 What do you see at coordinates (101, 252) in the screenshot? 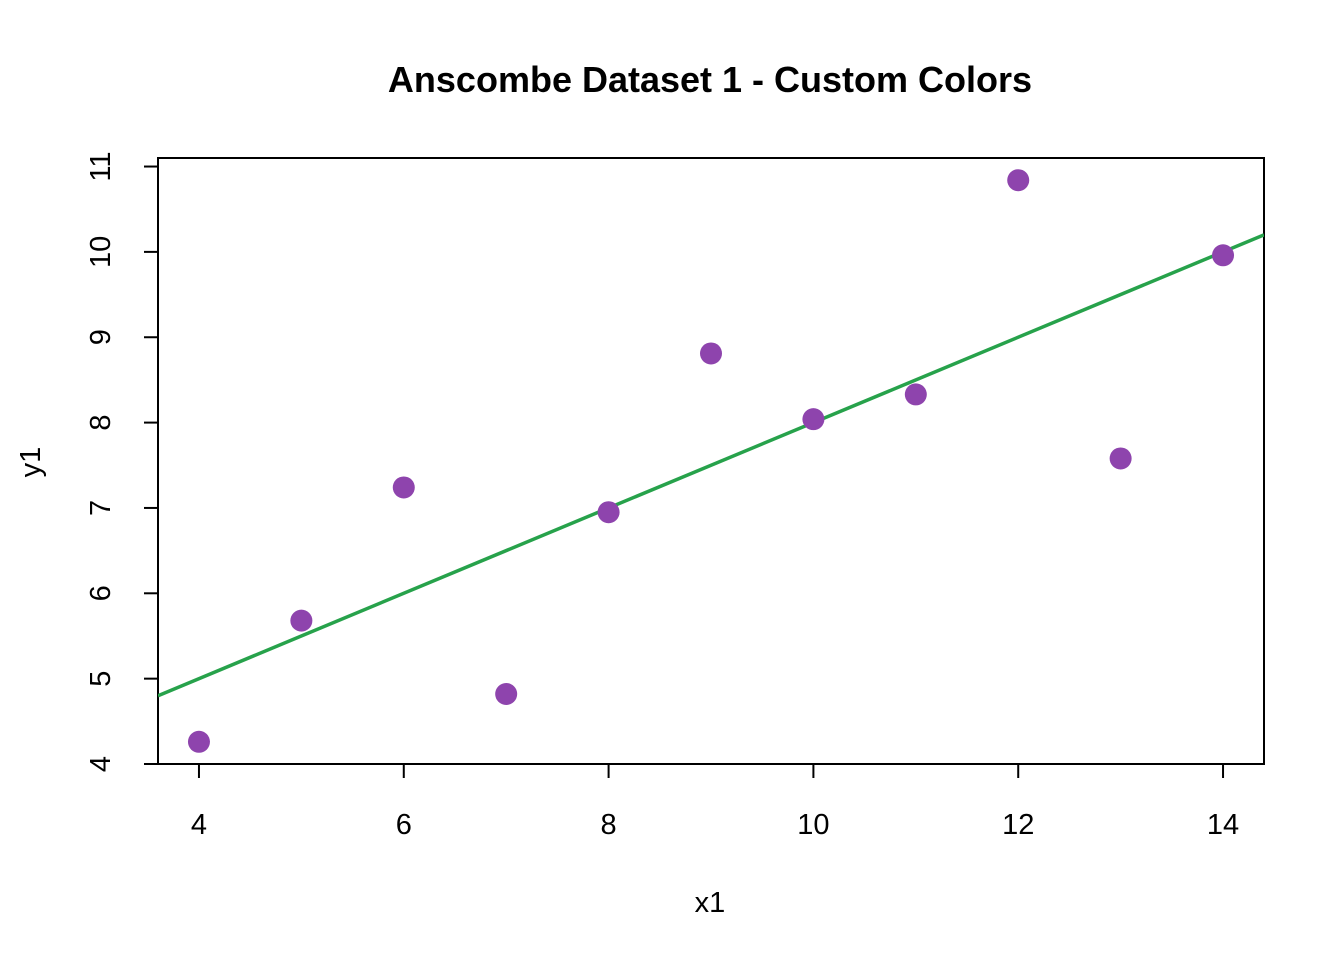
I see `y-tick-label: 10` at bounding box center [101, 252].